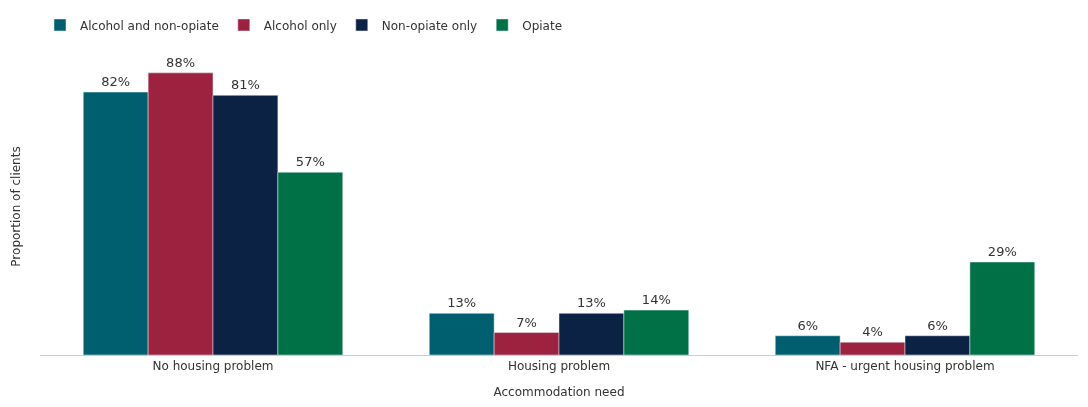 This screenshot has height=407, width=1088. Describe the element at coordinates (559, 366) in the screenshot. I see `x-tick-label: Housing problem` at that location.